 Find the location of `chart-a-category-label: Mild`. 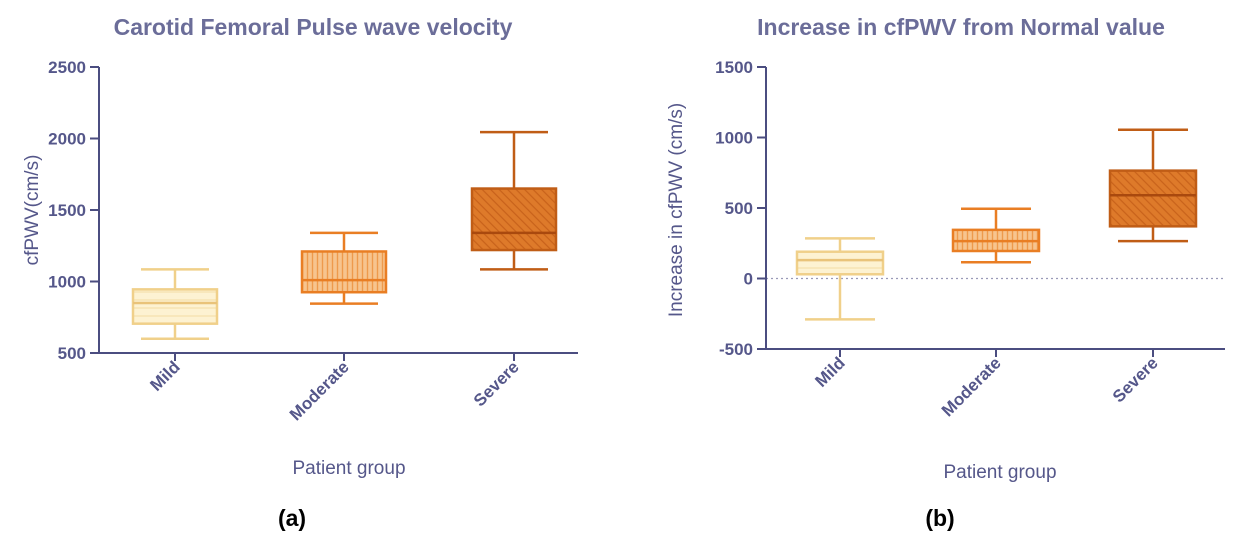

chart-a-category-label: Mild is located at coordinates (164, 375).